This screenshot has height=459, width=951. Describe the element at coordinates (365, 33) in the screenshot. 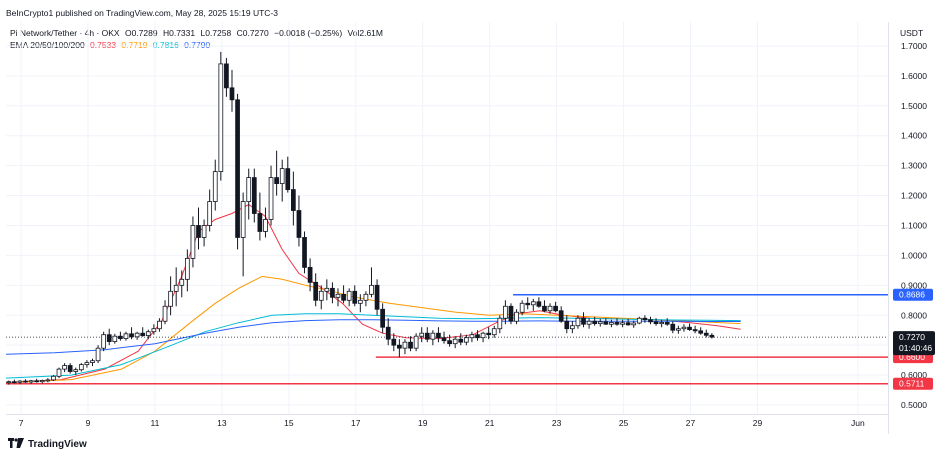

I see `volume: Vol2.61M` at that location.